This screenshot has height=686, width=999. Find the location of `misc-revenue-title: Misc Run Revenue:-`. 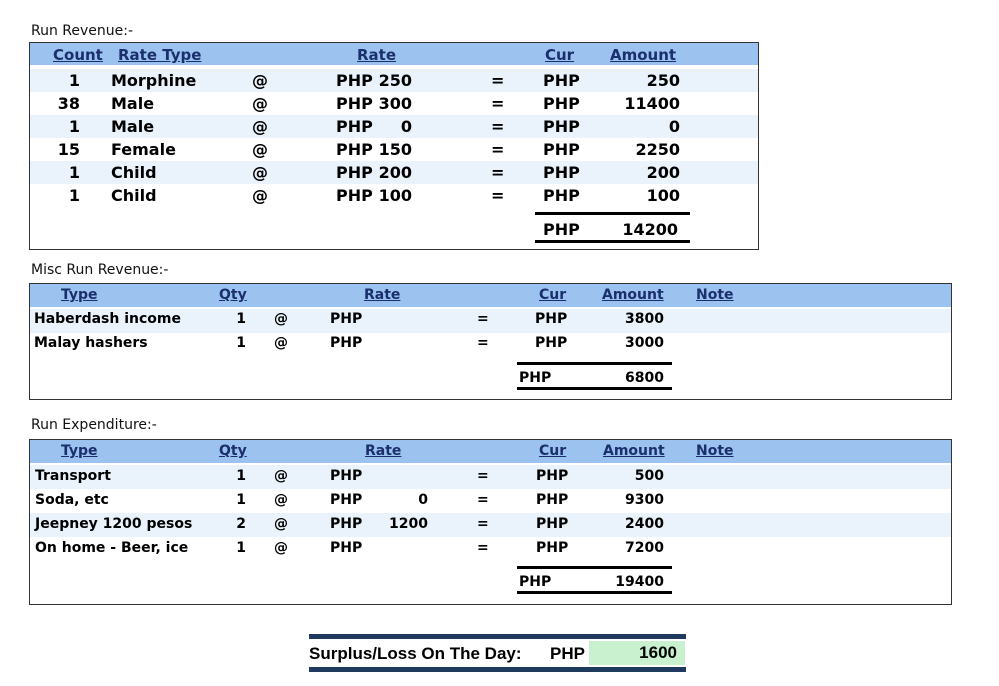

misc-revenue-title: Misc Run Revenue:- is located at coordinates (100, 270).